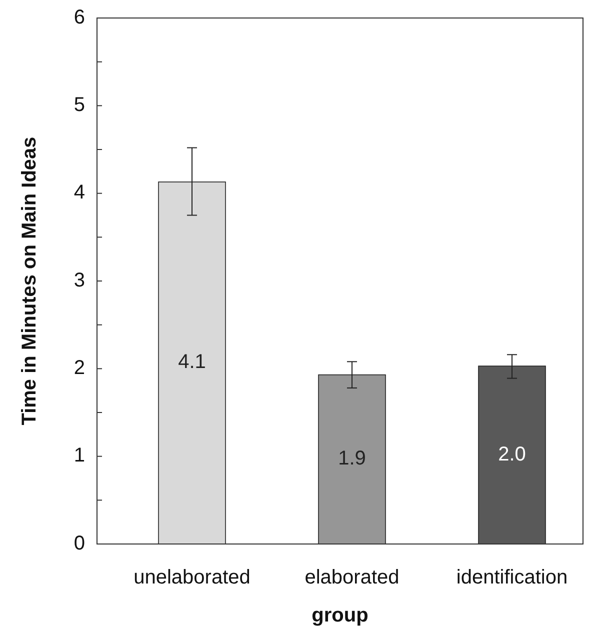 The width and height of the screenshot is (599, 631). Describe the element at coordinates (79, 455) in the screenshot. I see `y-tick-label: 1` at that location.